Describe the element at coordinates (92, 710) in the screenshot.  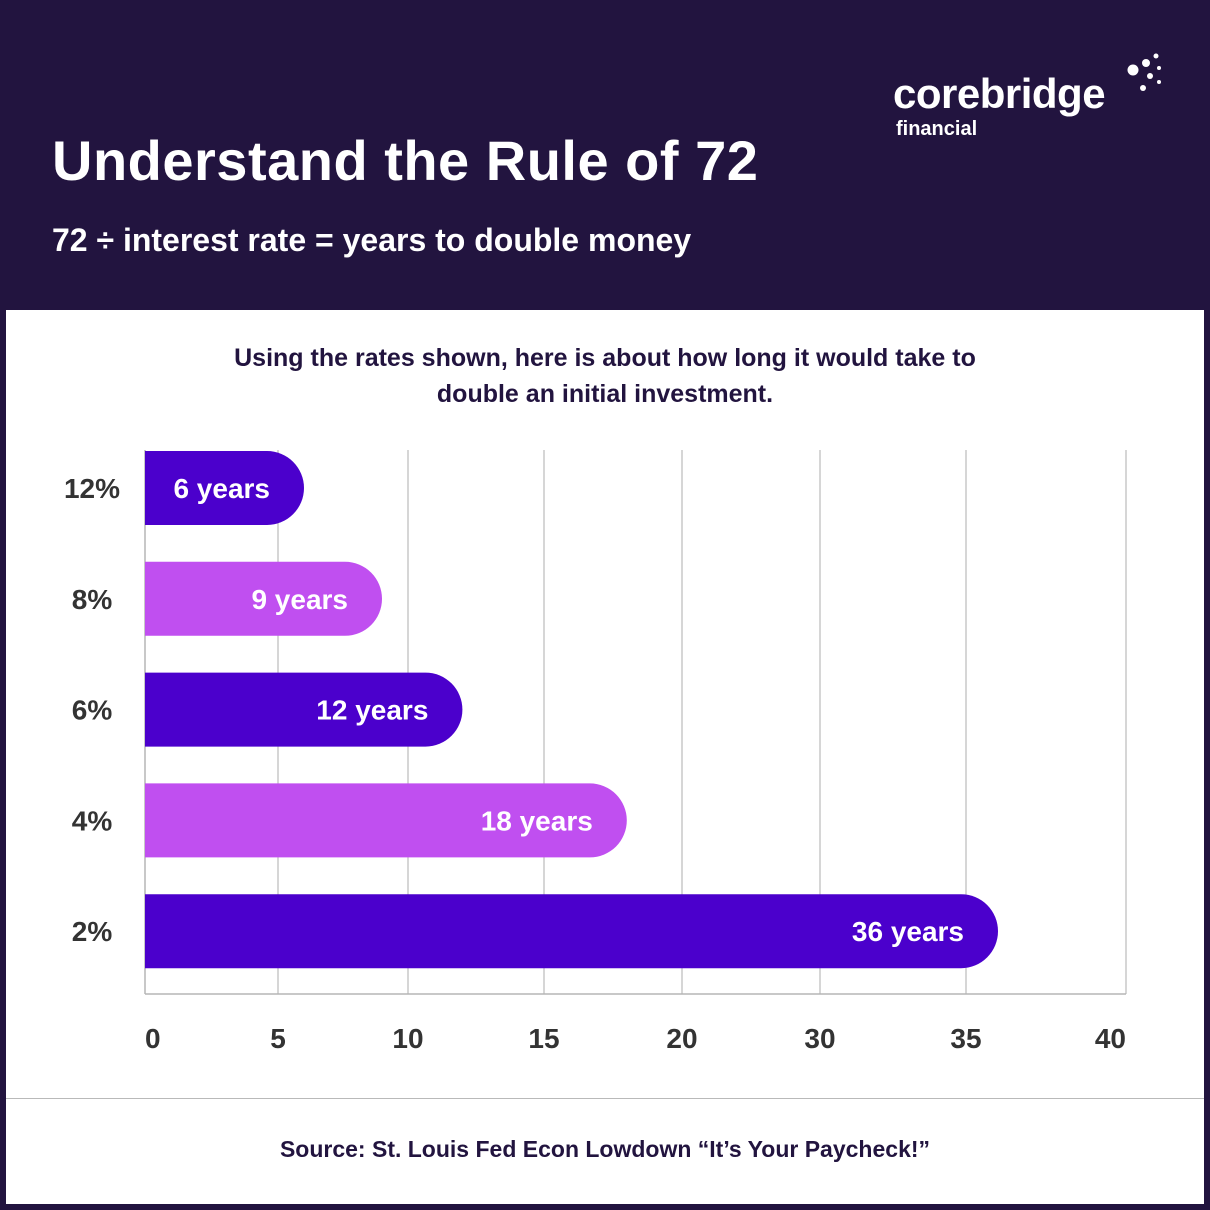
I see `y-category-label: 6%` at that location.